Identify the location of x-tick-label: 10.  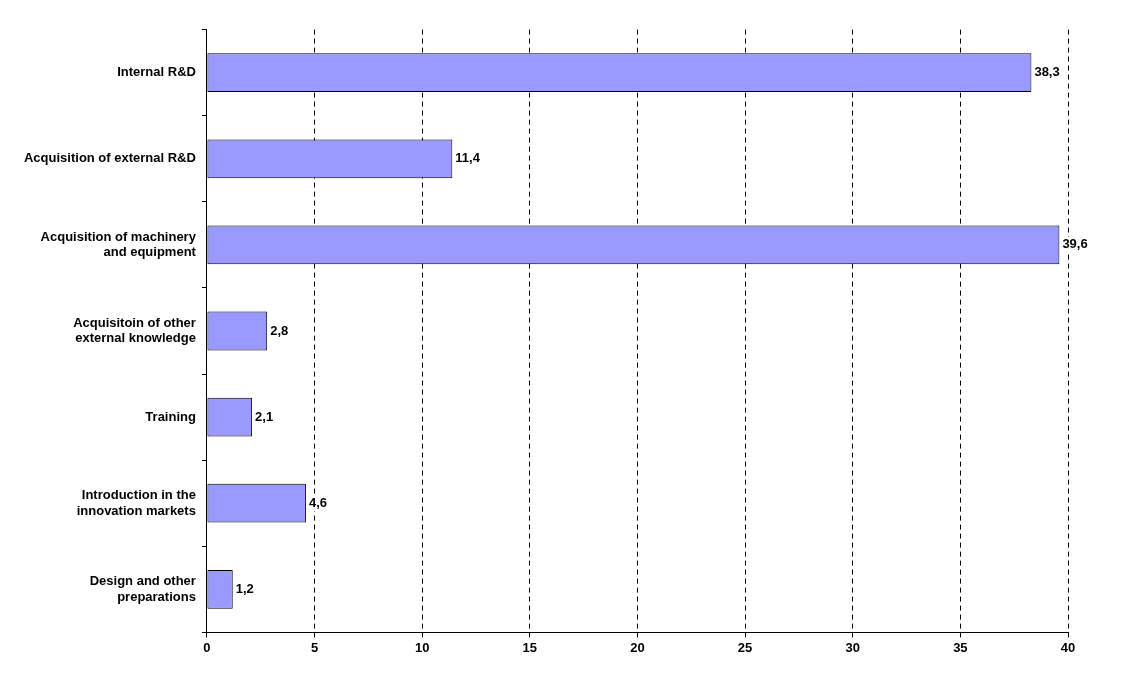
(422, 647).